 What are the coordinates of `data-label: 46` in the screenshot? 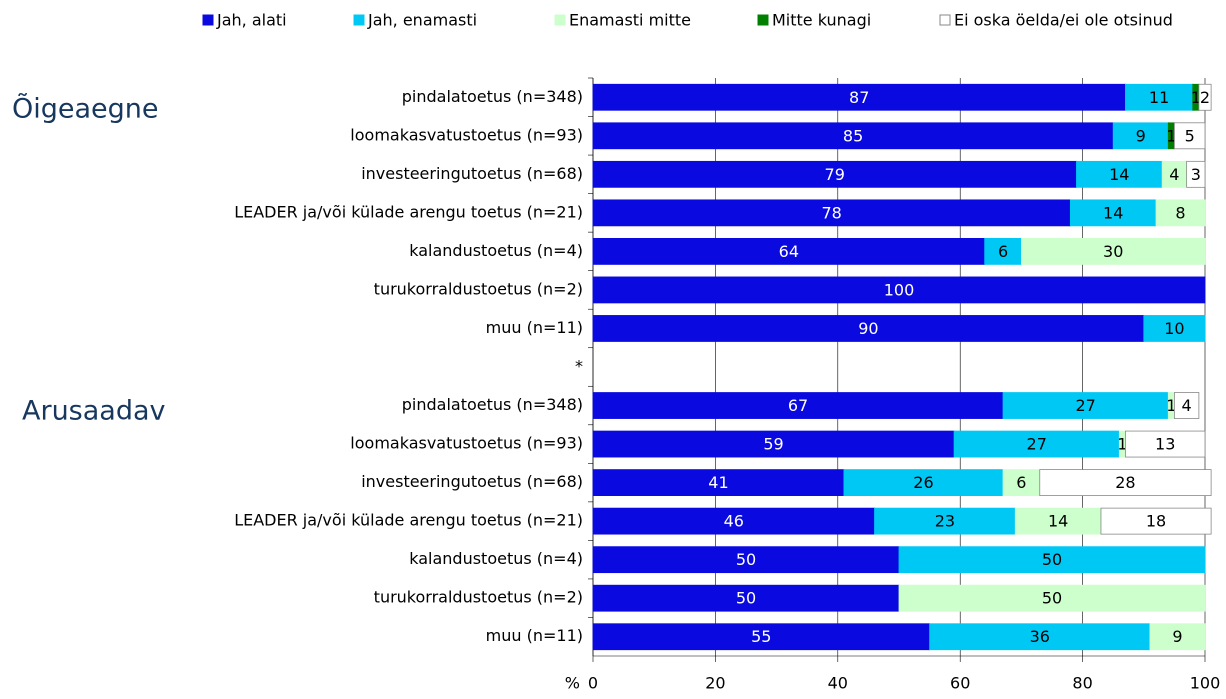 It's located at (734, 521).